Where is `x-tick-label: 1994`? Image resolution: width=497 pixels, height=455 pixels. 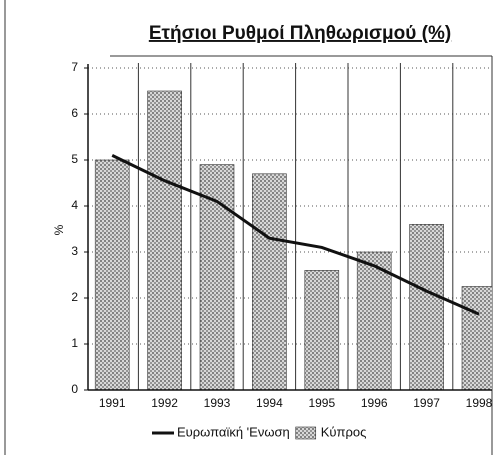
x-tick-label: 1994 is located at coordinates (269, 403).